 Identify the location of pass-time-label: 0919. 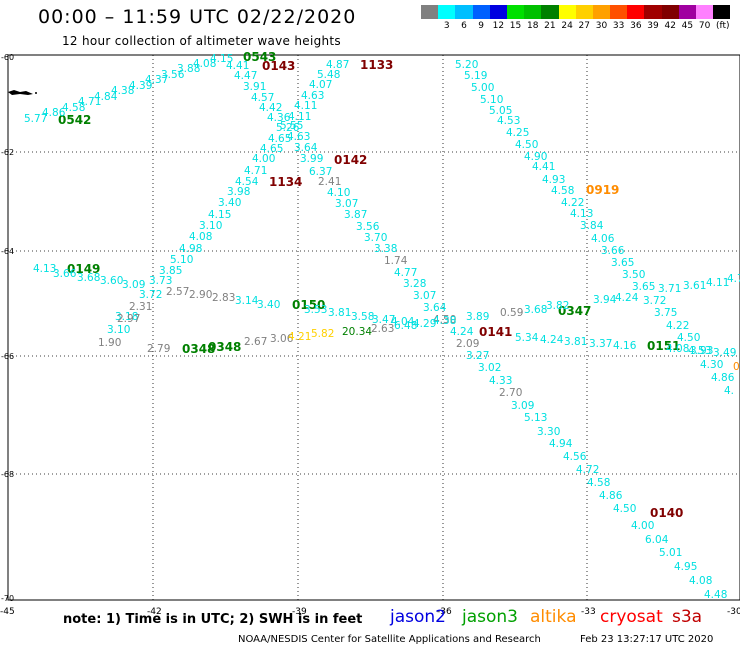
(602, 190).